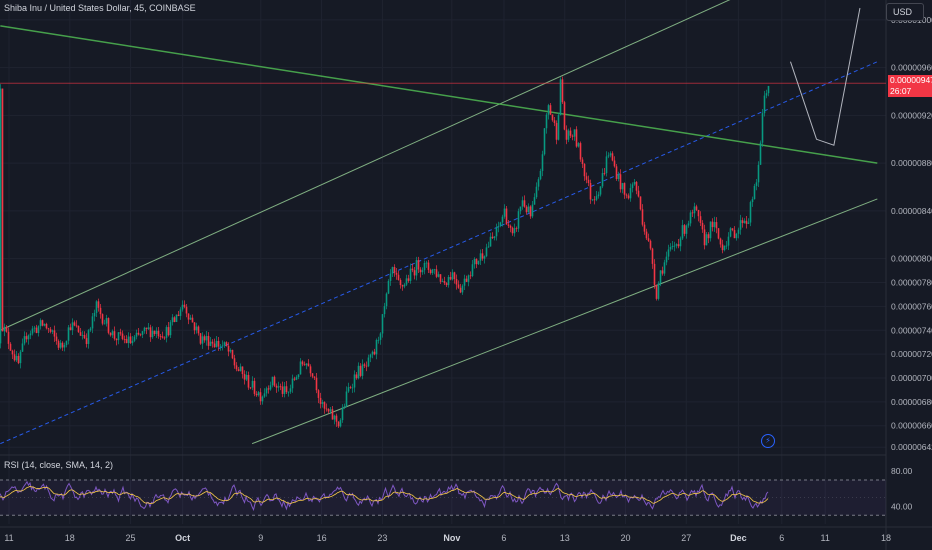 The image size is (932, 550). Describe the element at coordinates (905, 12) in the screenshot. I see `currency-button: USD` at that location.